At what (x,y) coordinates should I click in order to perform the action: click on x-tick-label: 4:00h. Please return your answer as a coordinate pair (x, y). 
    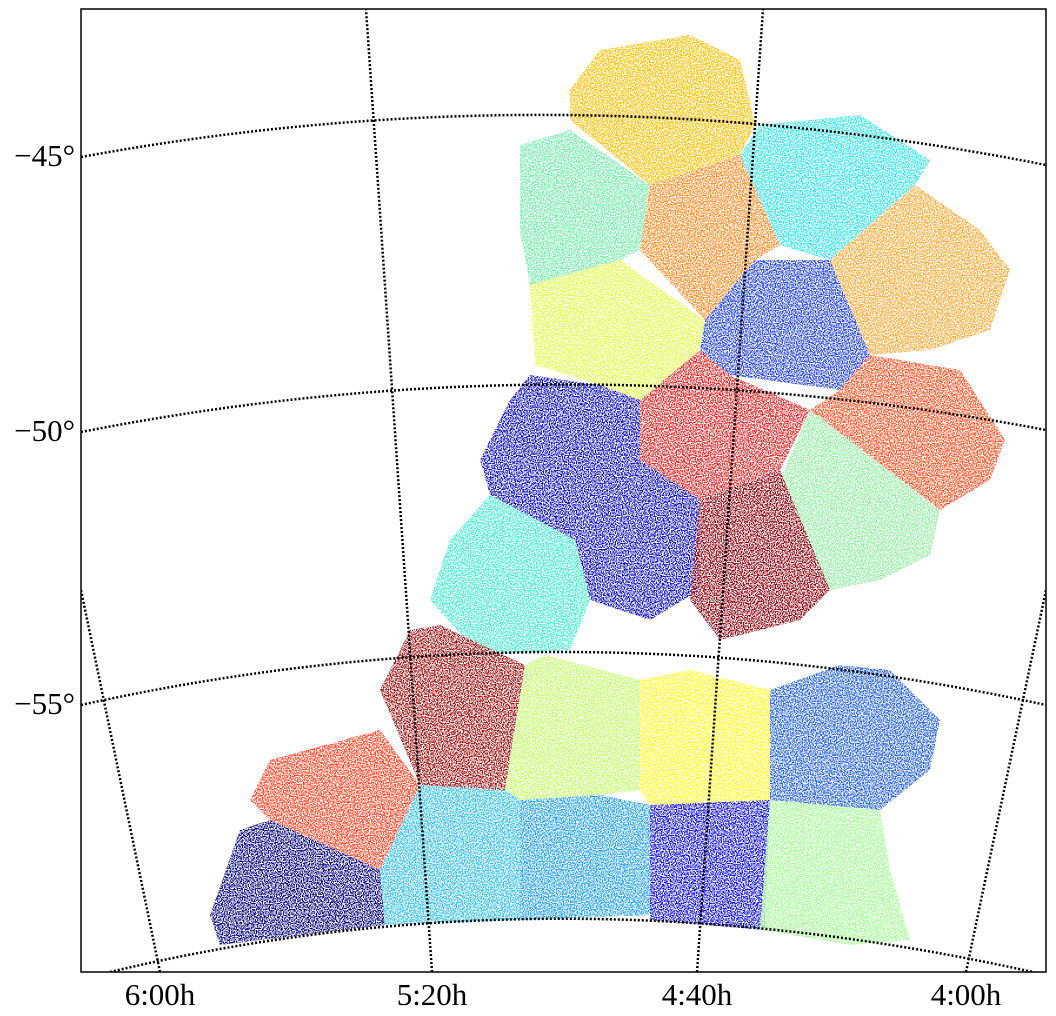
    Looking at the image, I should click on (966, 994).